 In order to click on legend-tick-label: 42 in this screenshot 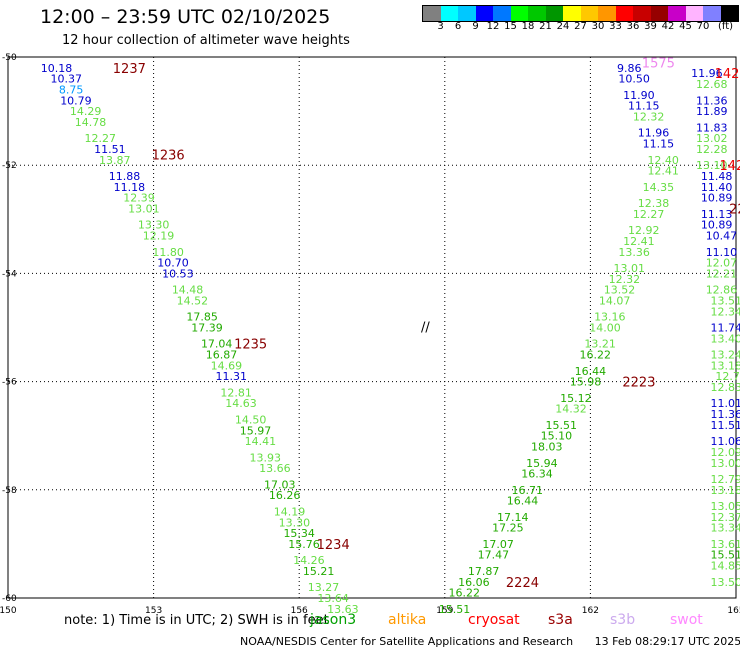, I will do `click(668, 26)`.